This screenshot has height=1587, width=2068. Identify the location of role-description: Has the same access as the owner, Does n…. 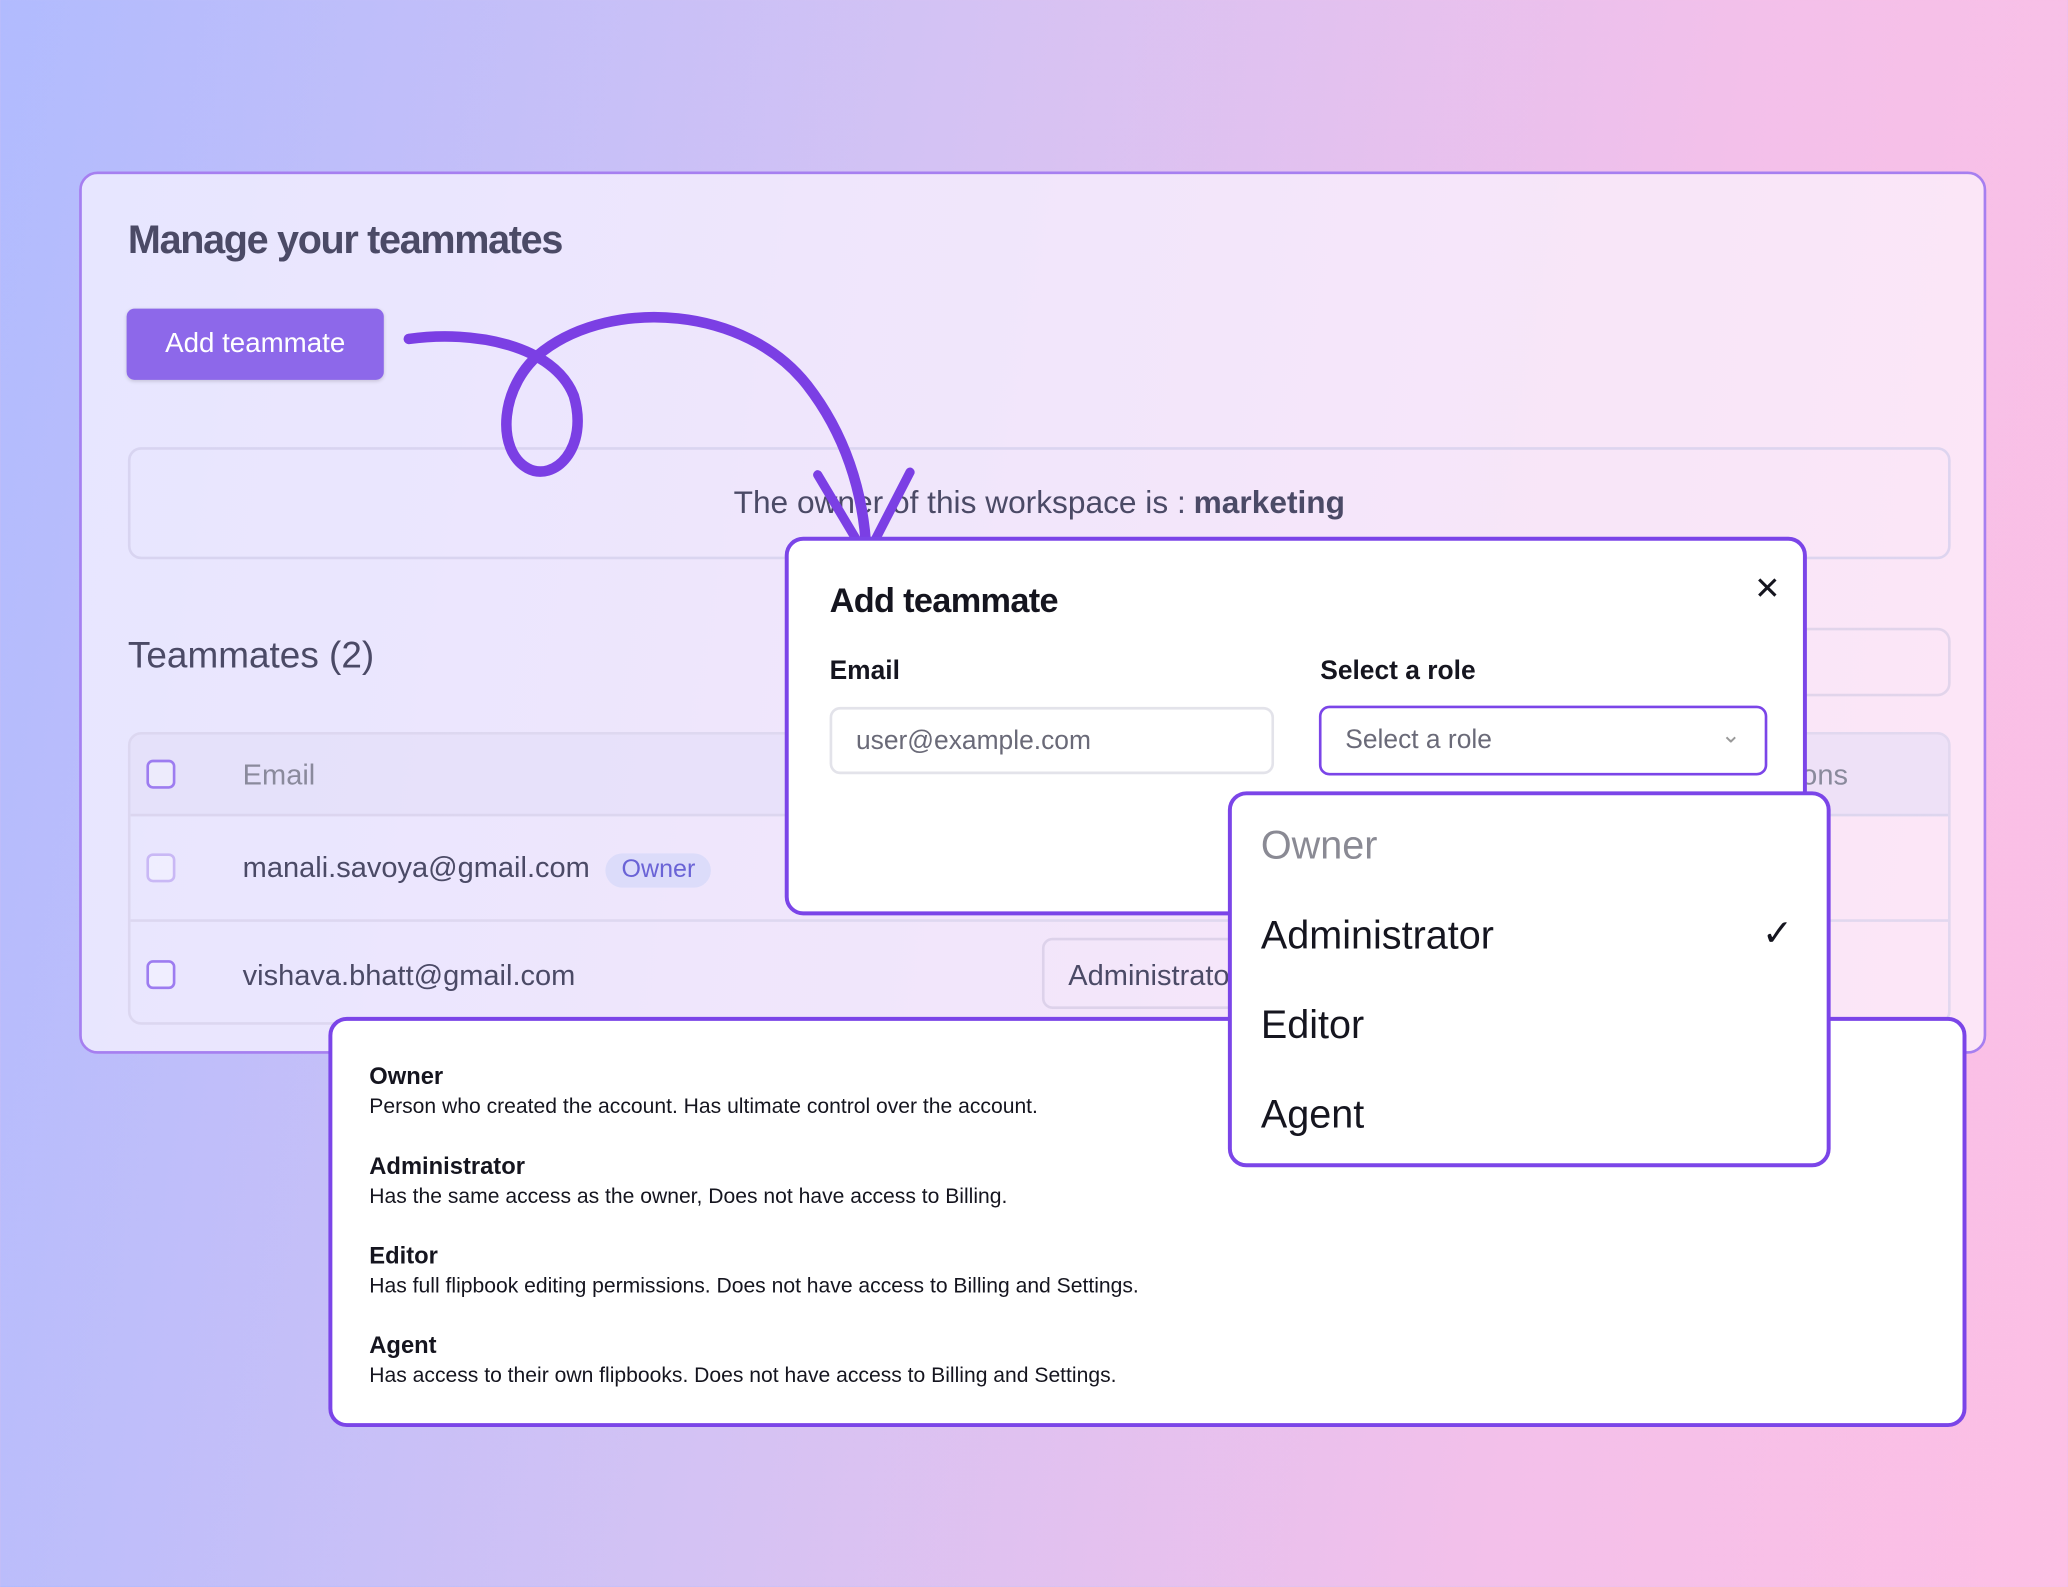
(688, 1197).